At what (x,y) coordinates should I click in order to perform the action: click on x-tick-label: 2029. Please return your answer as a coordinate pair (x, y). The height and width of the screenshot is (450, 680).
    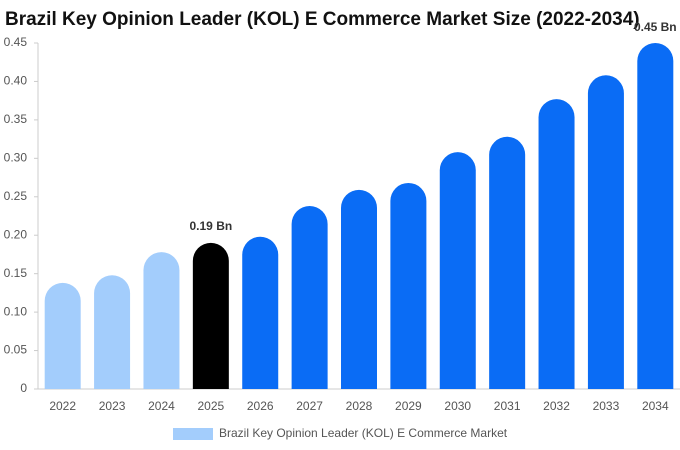
    Looking at the image, I should click on (408, 406).